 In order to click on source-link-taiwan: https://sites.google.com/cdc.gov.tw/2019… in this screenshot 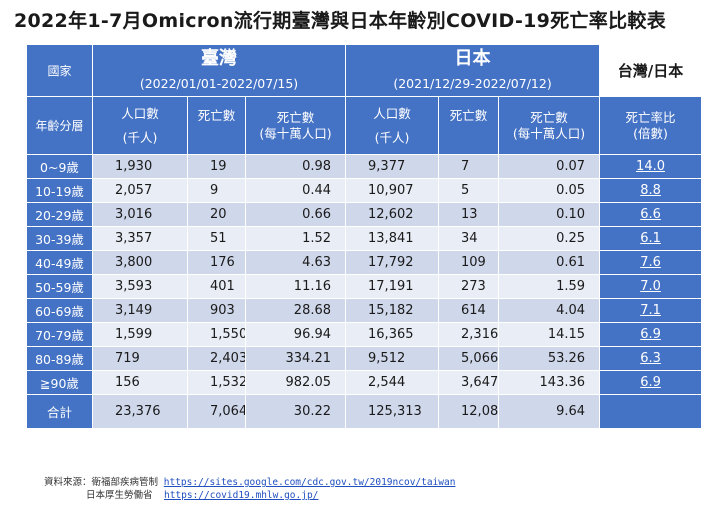, I will do `click(309, 482)`.